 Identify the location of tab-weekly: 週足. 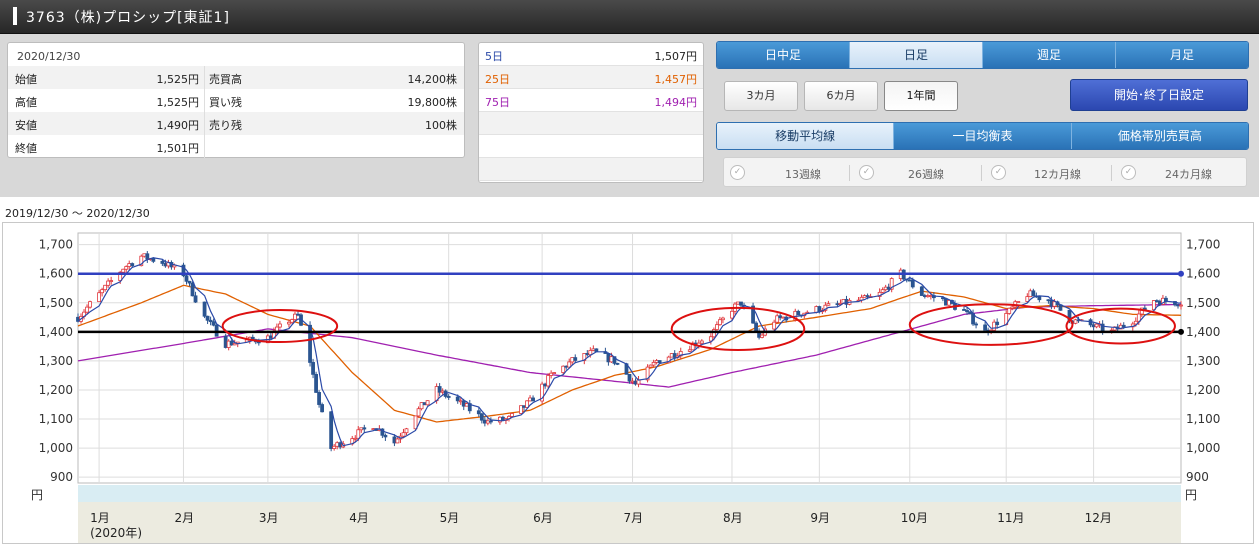
(1049, 55).